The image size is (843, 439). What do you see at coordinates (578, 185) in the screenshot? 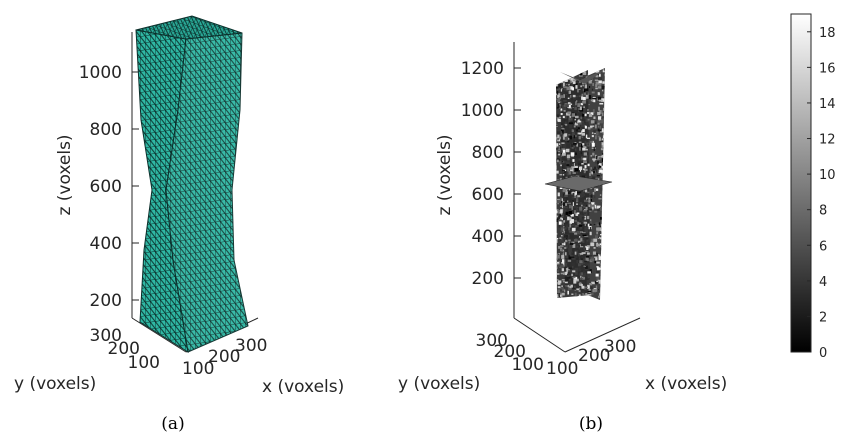
I see `orthogonal-slices` at bounding box center [578, 185].